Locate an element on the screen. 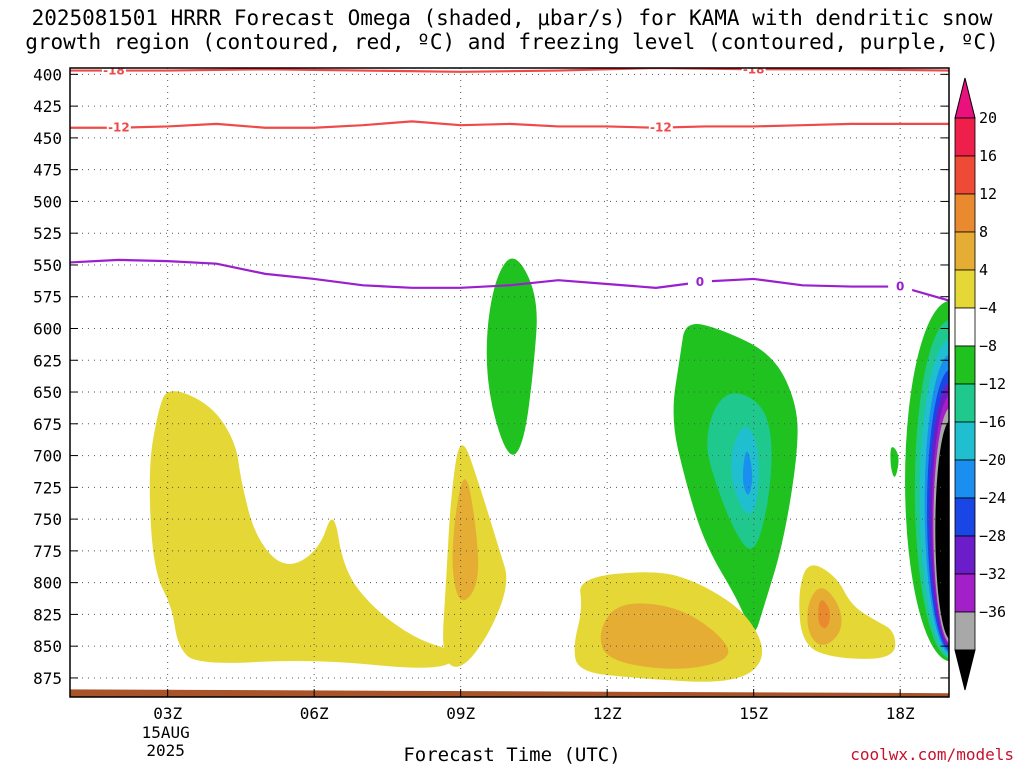 The height and width of the screenshot is (768, 1024). y-tick-label-500: 500 is located at coordinates (47, 201).